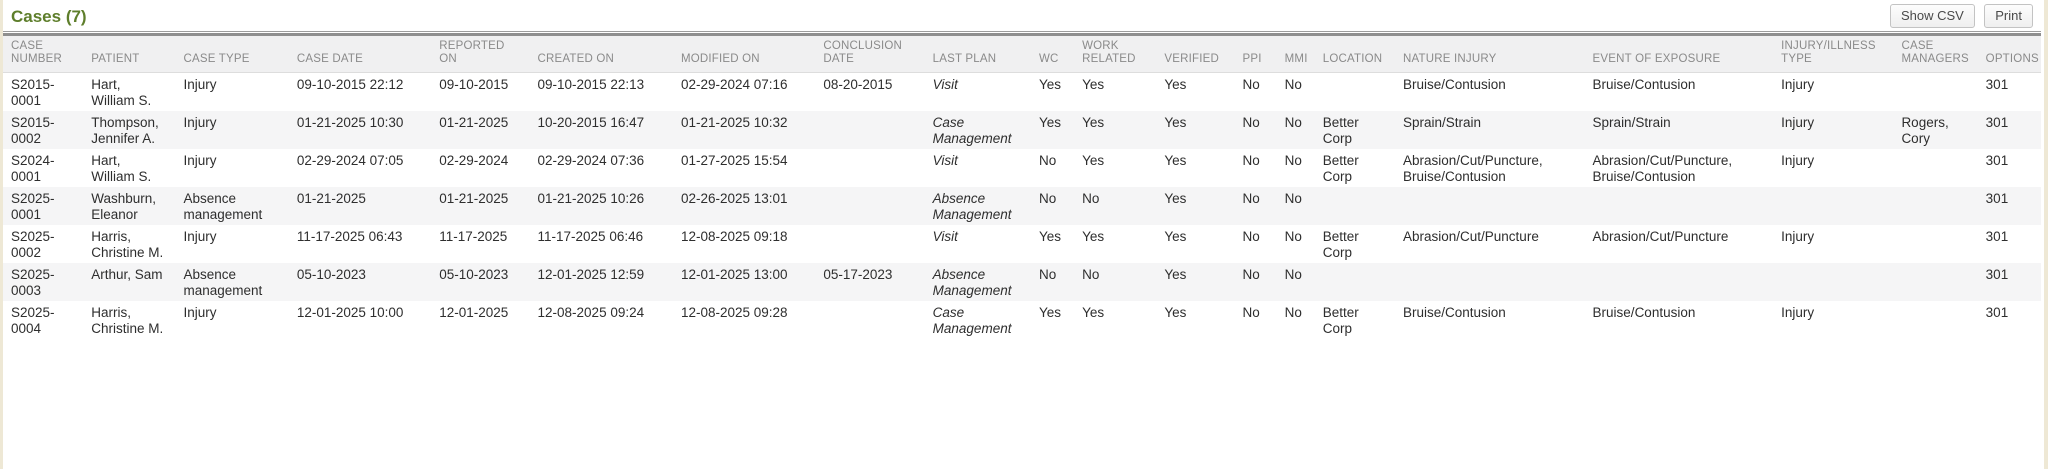 This screenshot has width=2048, height=469. Describe the element at coordinates (1442, 122) in the screenshot. I see `cell-nature-injury: Sprain/Strain` at that location.